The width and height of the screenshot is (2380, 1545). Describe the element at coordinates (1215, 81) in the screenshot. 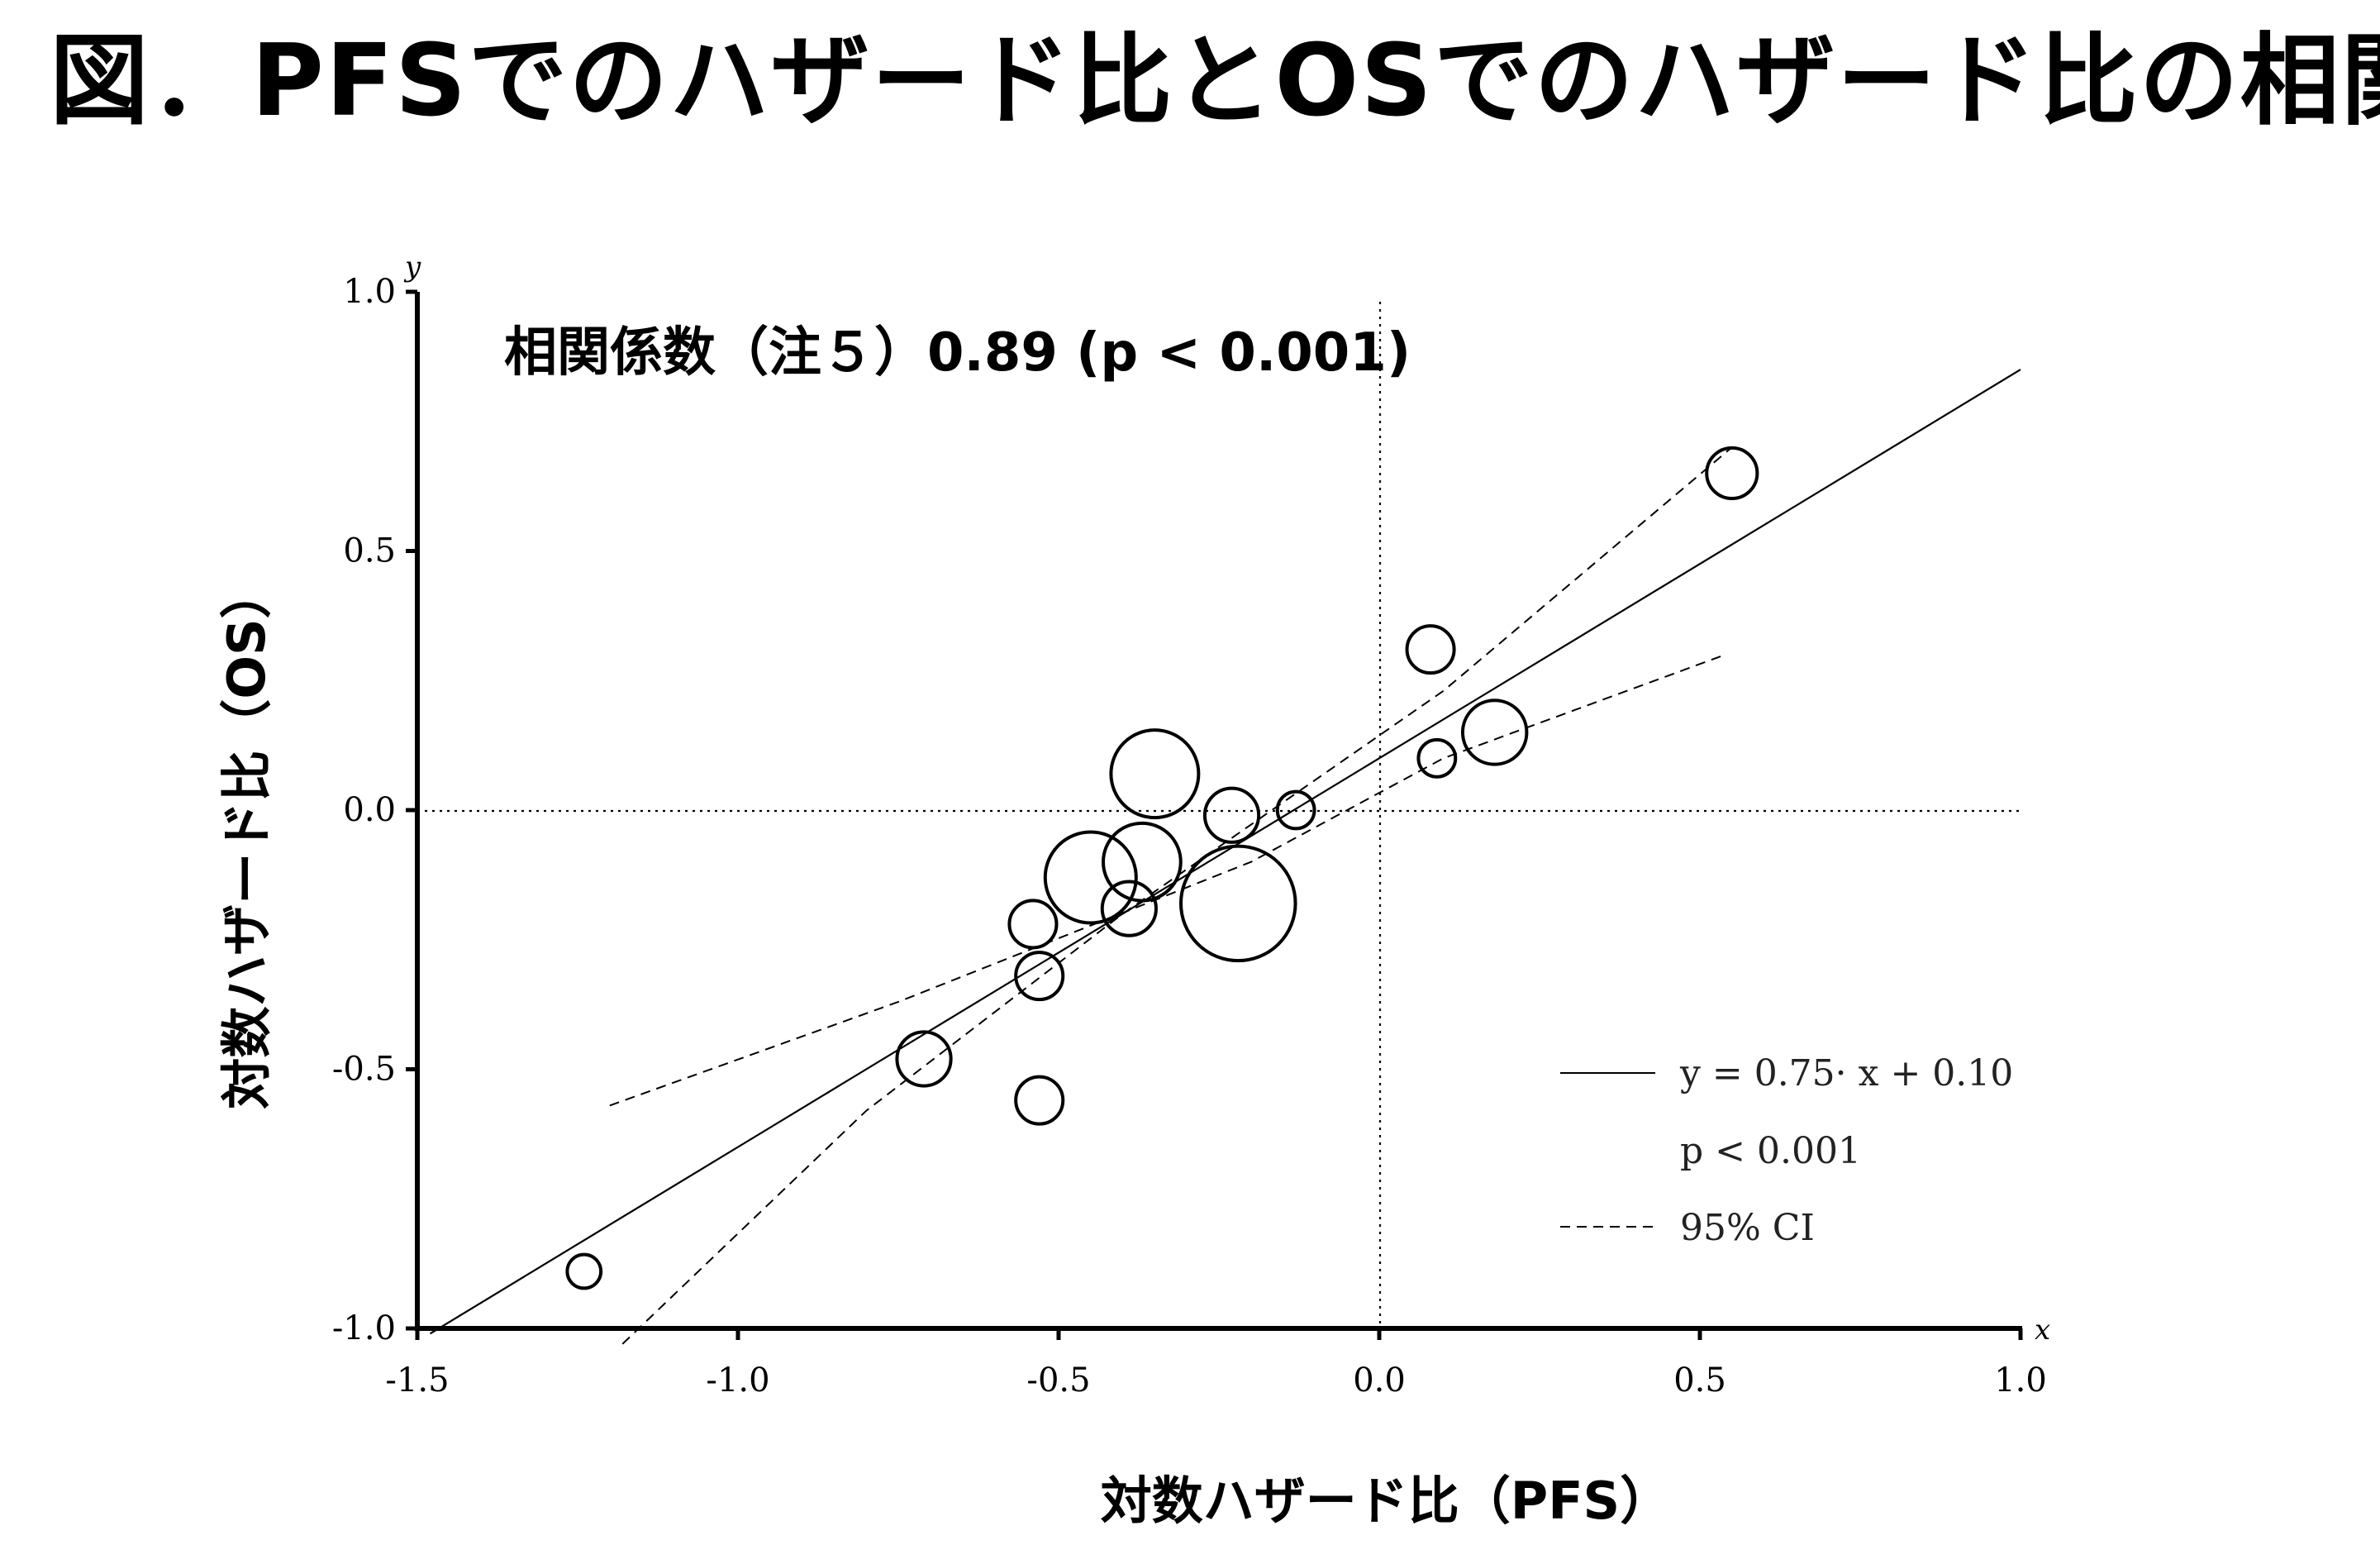

I see `page-title: 図．PFSでのハザード比とOSでのハザード比の相関` at that location.